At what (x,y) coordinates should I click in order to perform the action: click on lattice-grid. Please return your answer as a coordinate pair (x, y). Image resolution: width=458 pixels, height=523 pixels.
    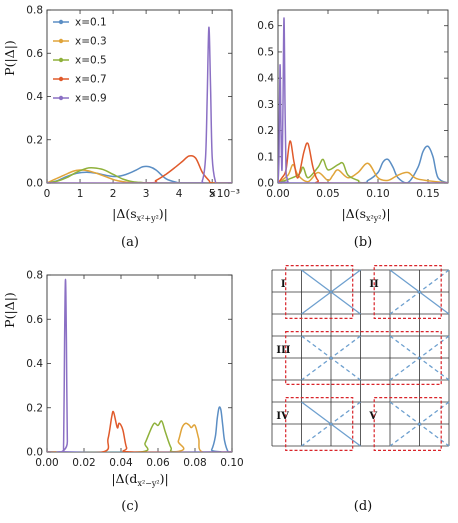
    Looking at the image, I should click on (360, 358).